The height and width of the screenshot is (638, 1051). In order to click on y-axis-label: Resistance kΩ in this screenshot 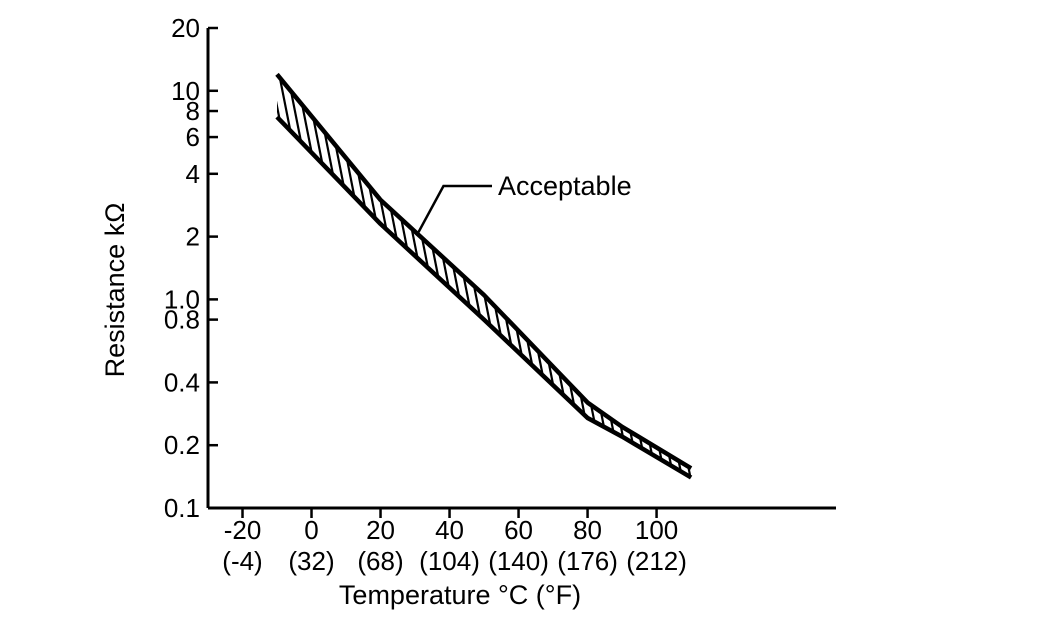, I will do `click(115, 290)`.